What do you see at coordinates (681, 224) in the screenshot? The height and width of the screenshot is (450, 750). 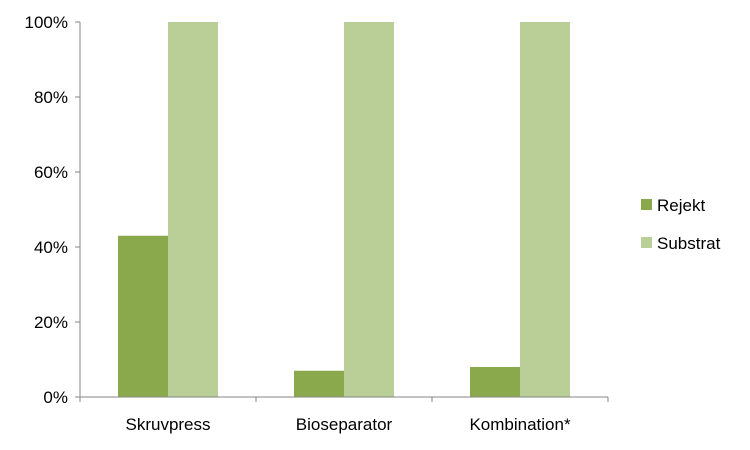 I see `legend: Rejekt Substrat` at bounding box center [681, 224].